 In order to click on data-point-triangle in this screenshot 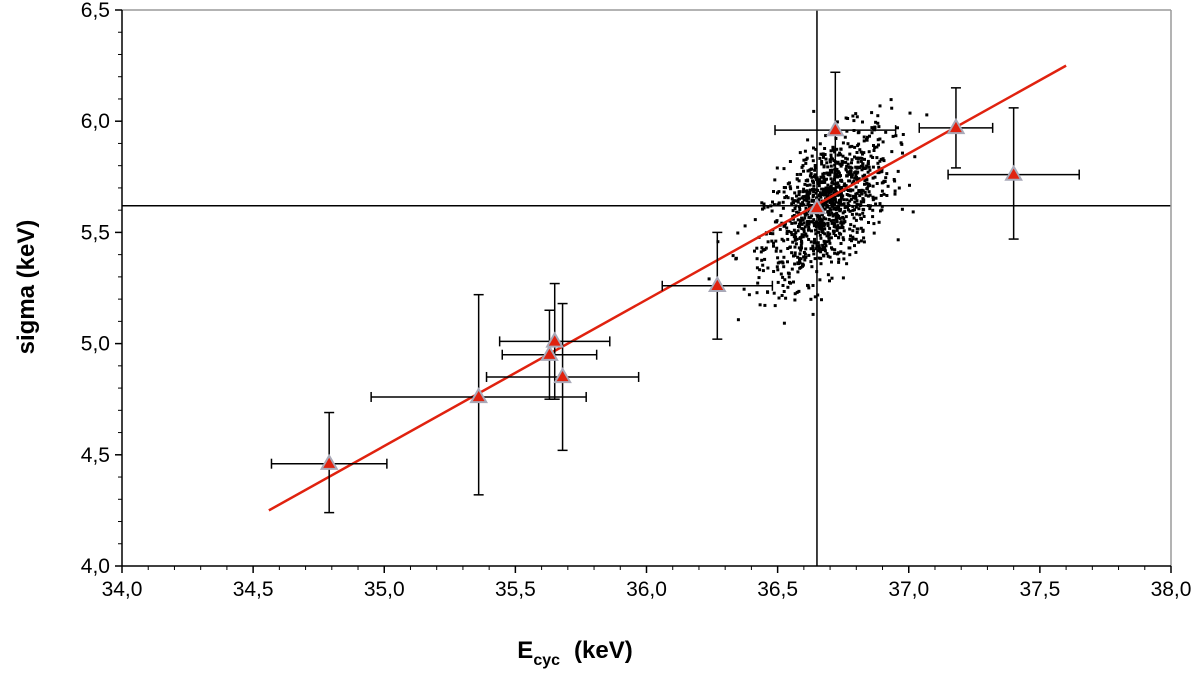, I will do `click(329, 461)`.